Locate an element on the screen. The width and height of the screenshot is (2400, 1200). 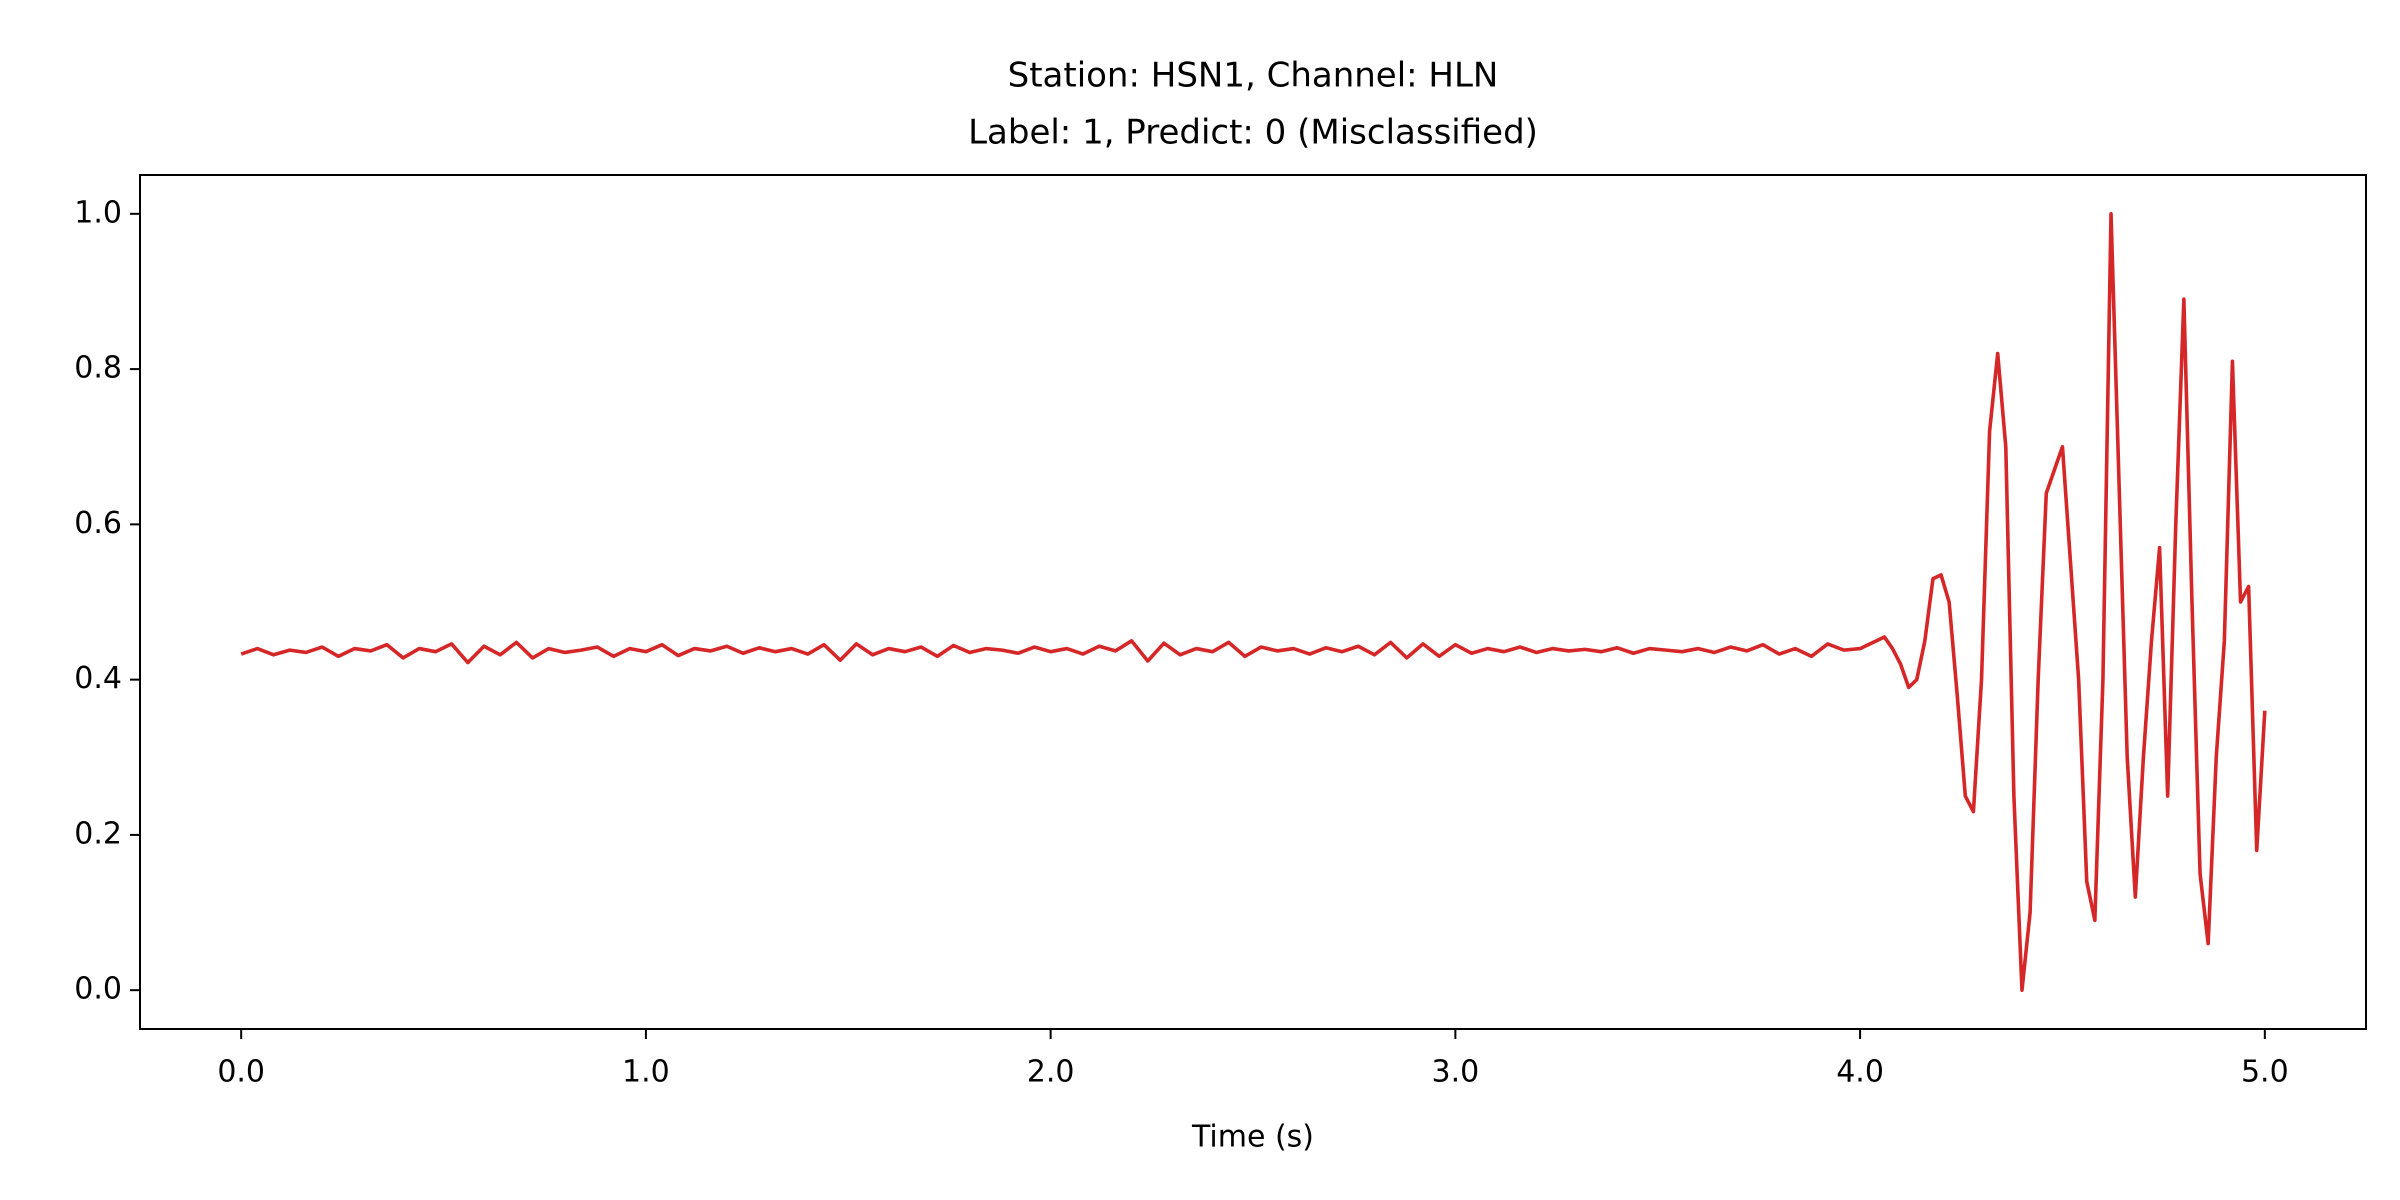
x-tick-label: 4.0 is located at coordinates (1860, 1072).